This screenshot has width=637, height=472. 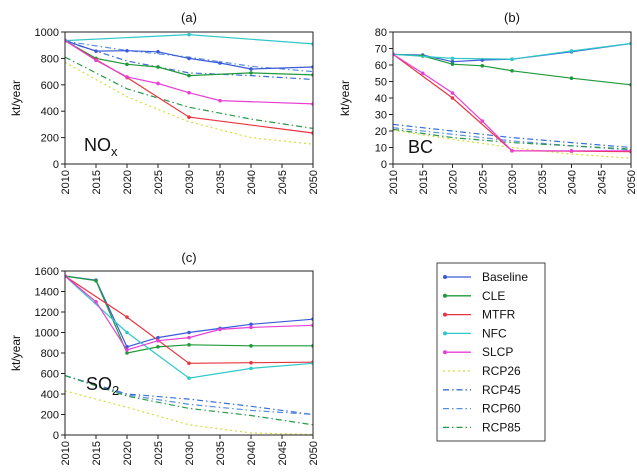 I want to click on y-tick-label: 1400, so click(x=47, y=293).